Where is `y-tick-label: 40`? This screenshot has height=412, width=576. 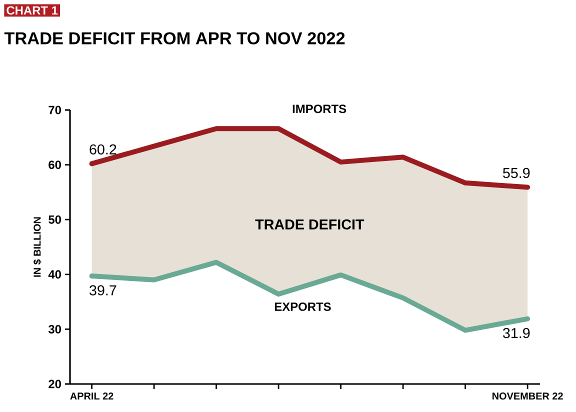 y-tick-label: 40 is located at coordinates (54, 274).